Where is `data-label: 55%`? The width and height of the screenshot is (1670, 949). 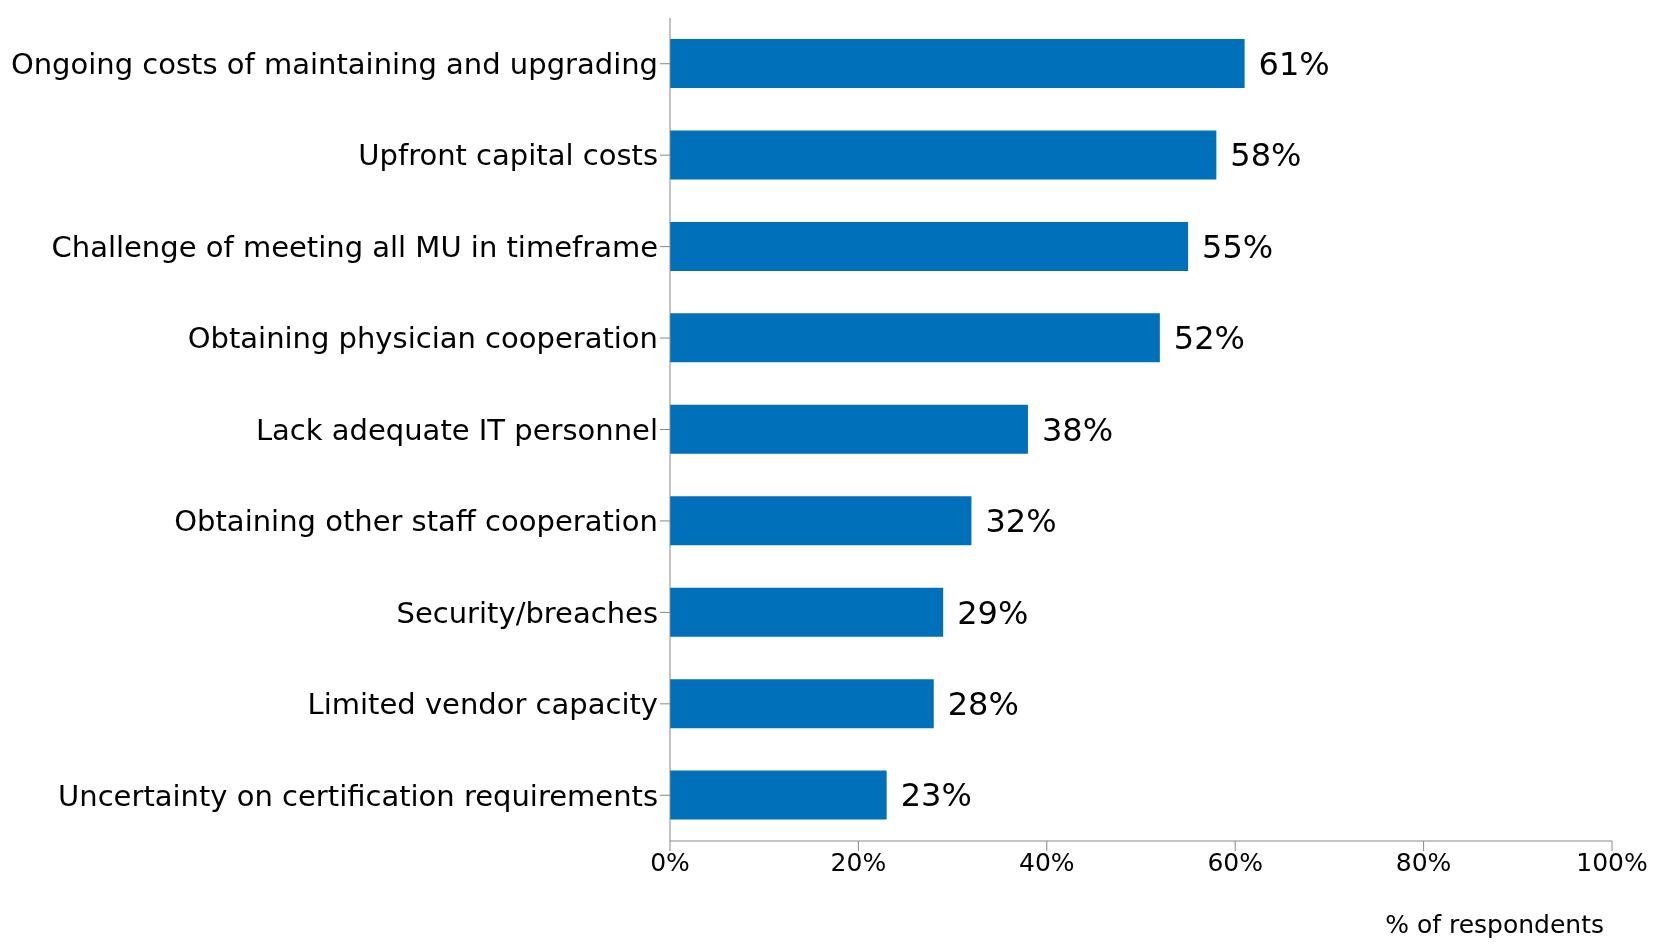 data-label: 55% is located at coordinates (1238, 246).